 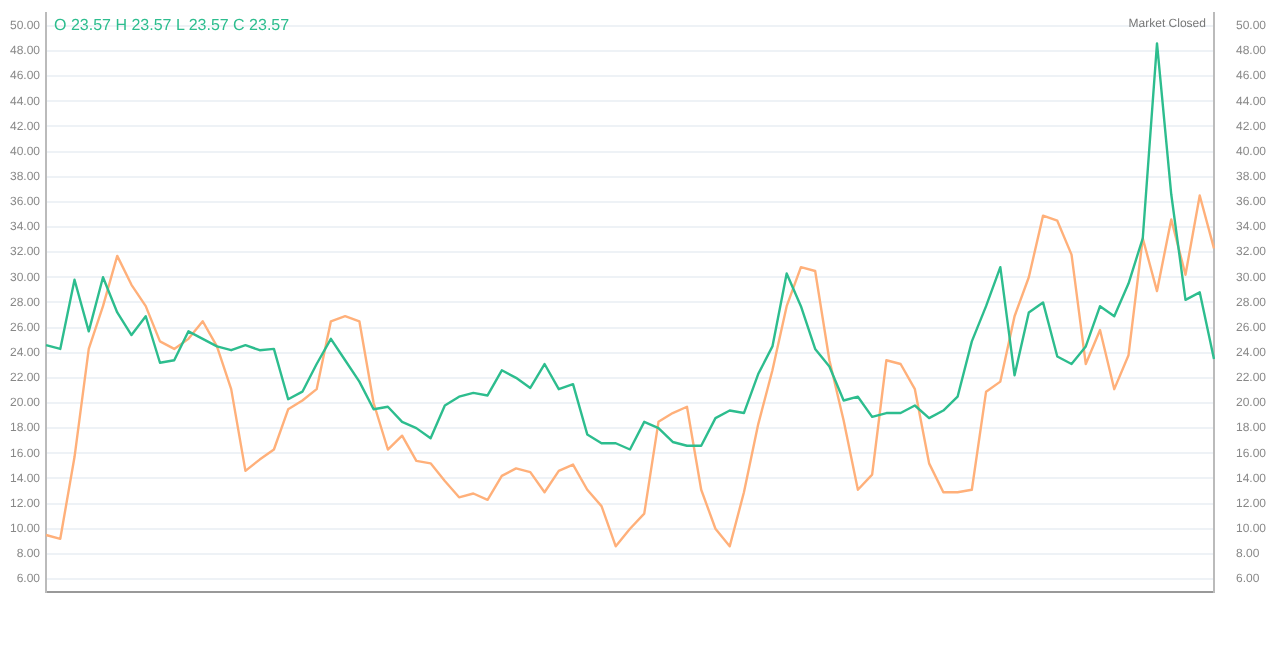 I want to click on chart-title: O 23.57 H 23.57 L 23.57 C 23.57, so click(x=172, y=24).